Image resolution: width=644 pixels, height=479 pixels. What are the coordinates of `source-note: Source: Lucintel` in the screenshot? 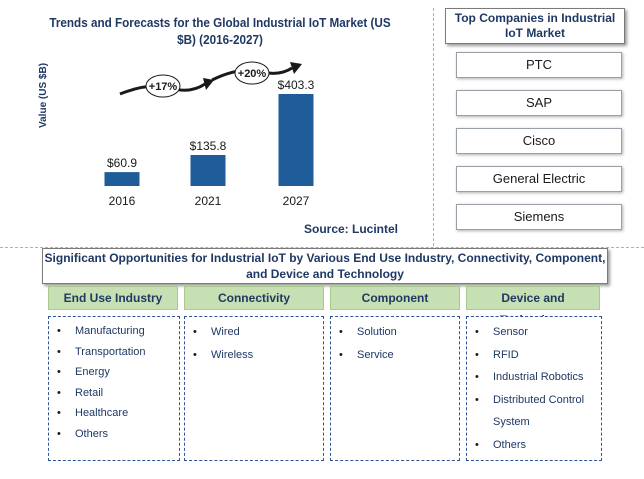 It's located at (351, 229).